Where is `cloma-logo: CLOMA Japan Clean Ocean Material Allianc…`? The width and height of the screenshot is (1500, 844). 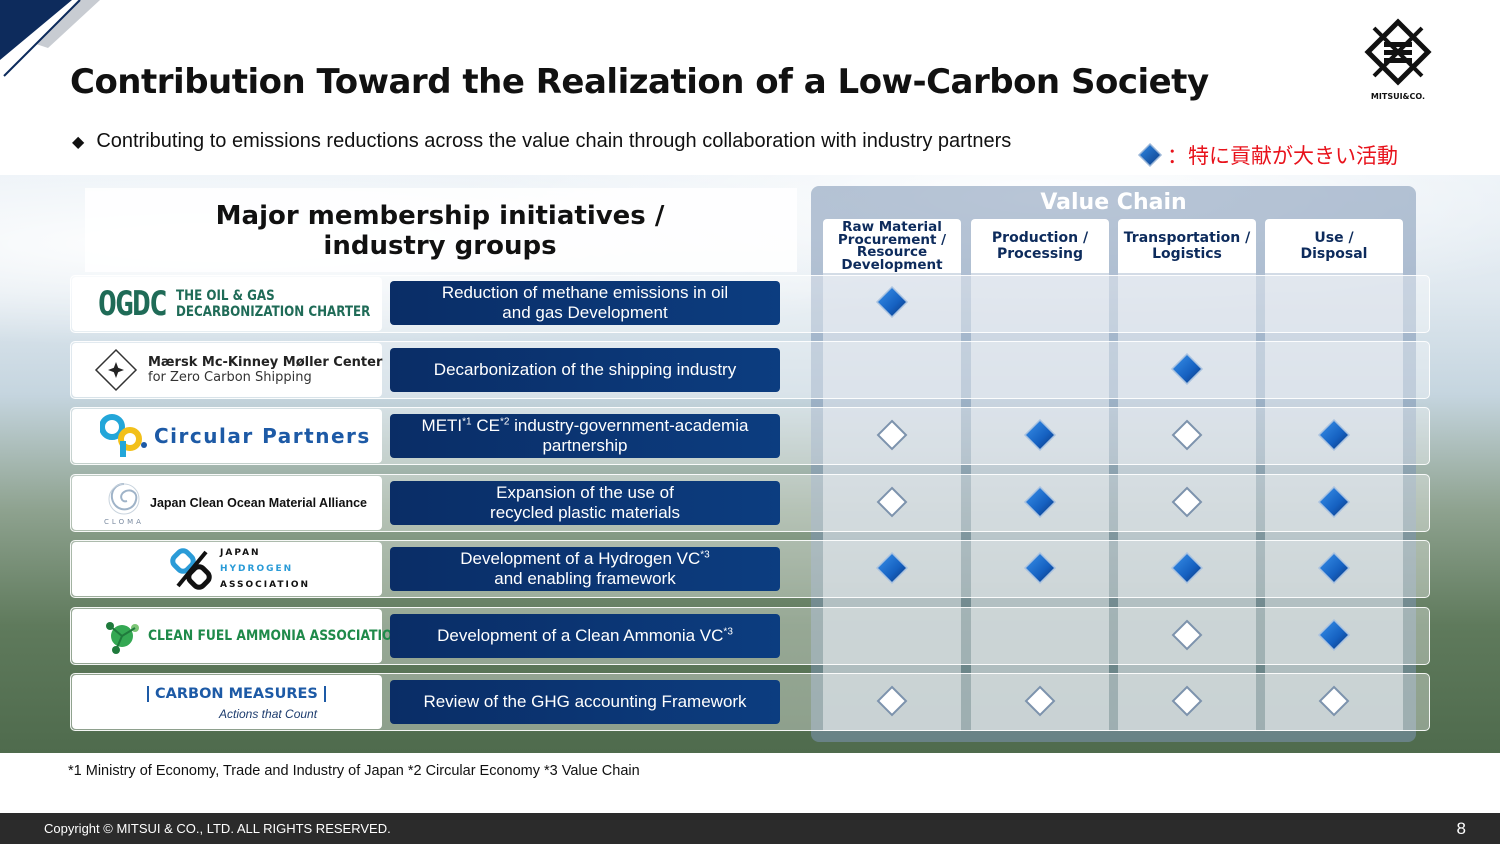 cloma-logo: CLOMA Japan Clean Ocean Material Allianc… is located at coordinates (227, 503).